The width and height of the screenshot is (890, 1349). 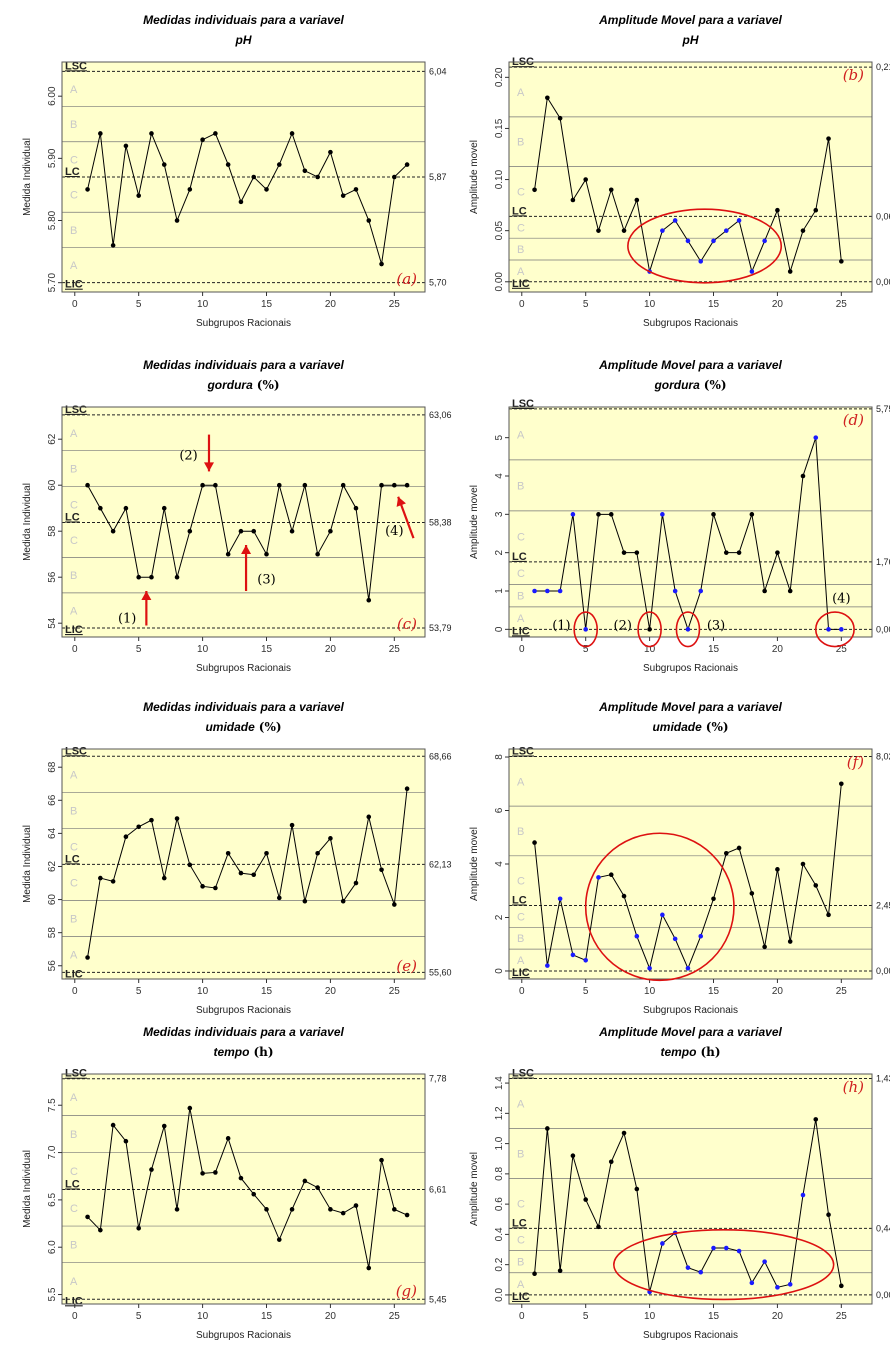 What do you see at coordinates (76, 66) in the screenshot?
I see `limit-label-lsc: LSC` at bounding box center [76, 66].